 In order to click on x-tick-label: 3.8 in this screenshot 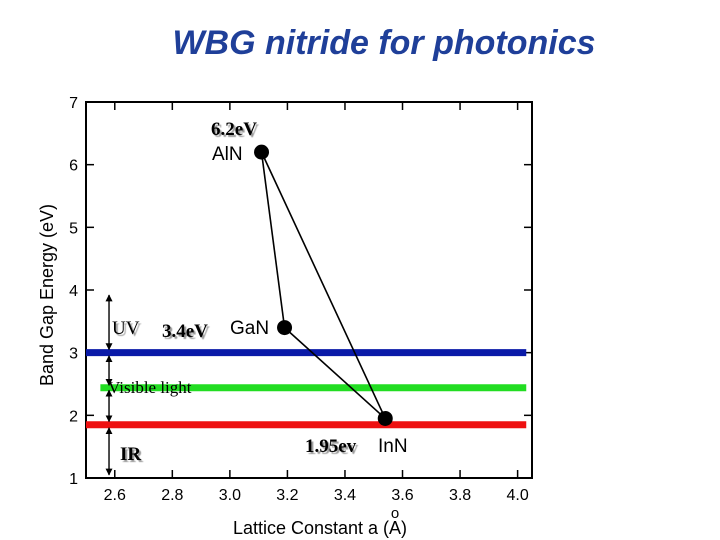, I will do `click(460, 495)`.